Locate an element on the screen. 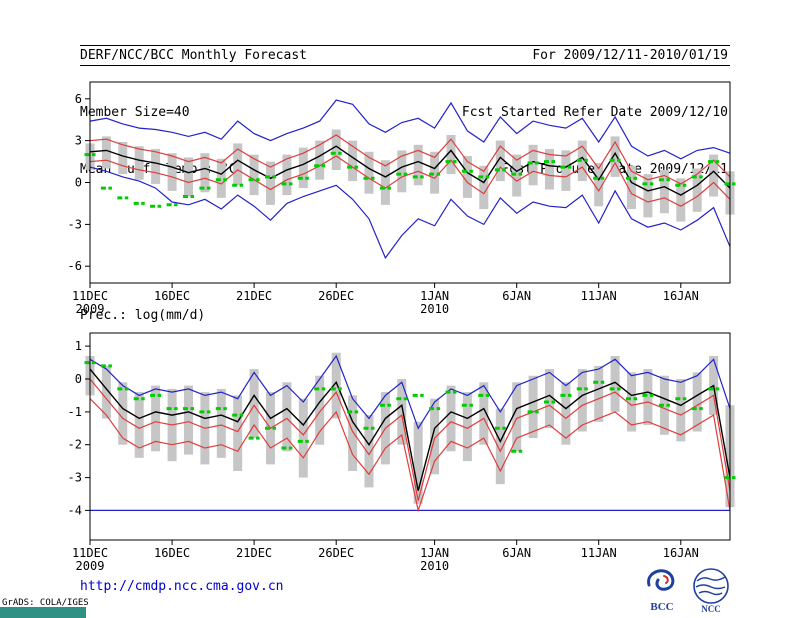 This screenshot has height=618, width=800. bcc-swirl-icon is located at coordinates (661, 580).